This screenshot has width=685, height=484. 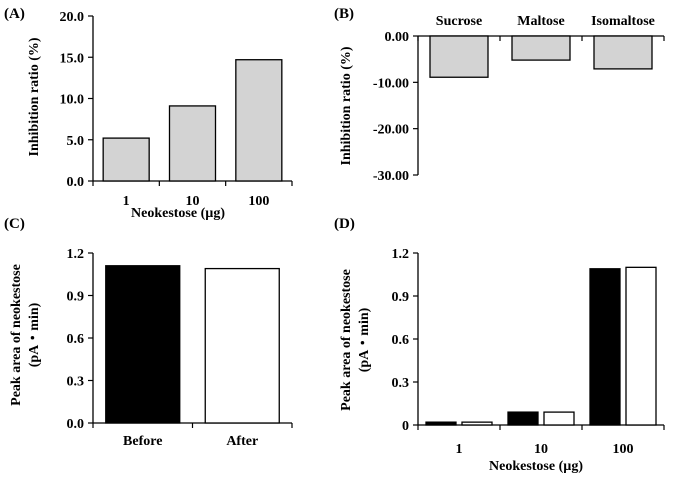 I want to click on panel-d-y-axis-title-line1: Peak area of neokestose, so click(x=346, y=340).